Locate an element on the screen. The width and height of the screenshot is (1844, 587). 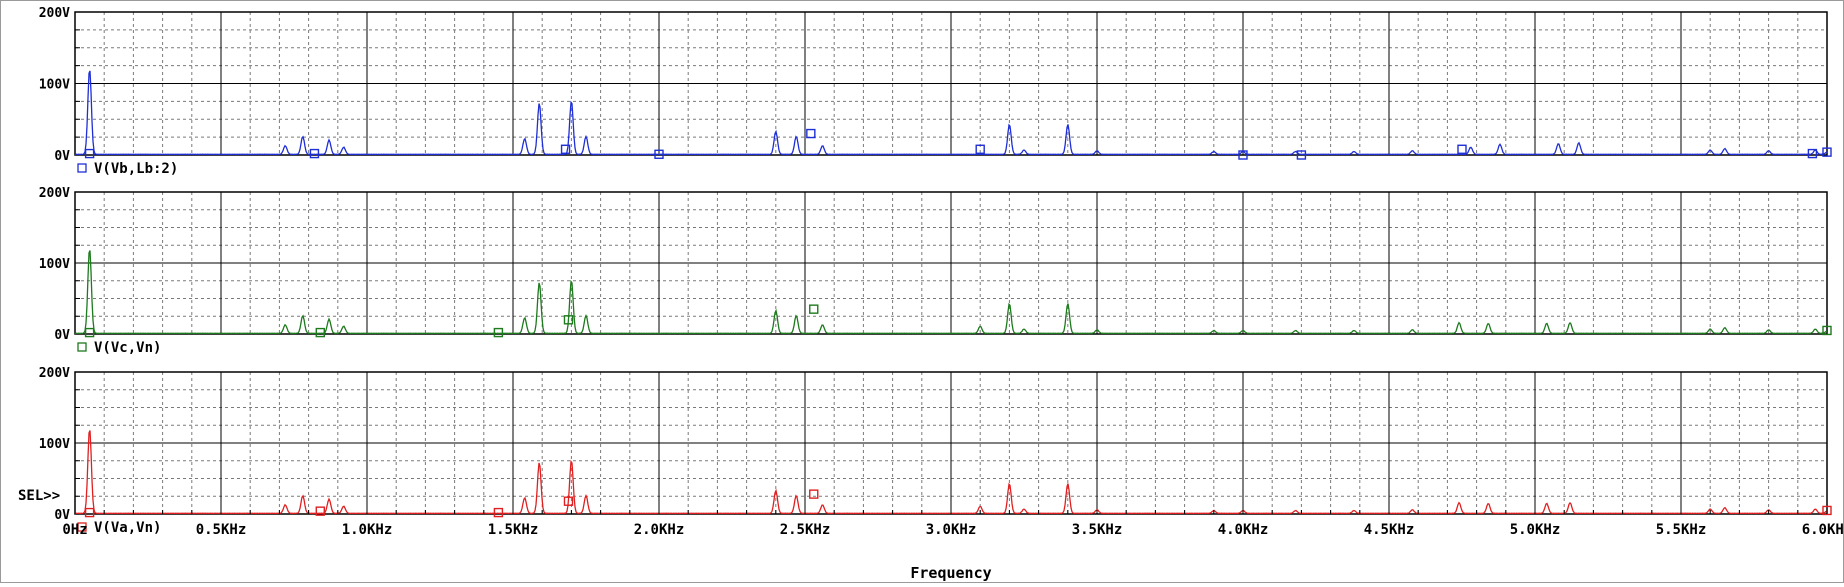
legend-label: V(Vc,Vn) is located at coordinates (127, 348).